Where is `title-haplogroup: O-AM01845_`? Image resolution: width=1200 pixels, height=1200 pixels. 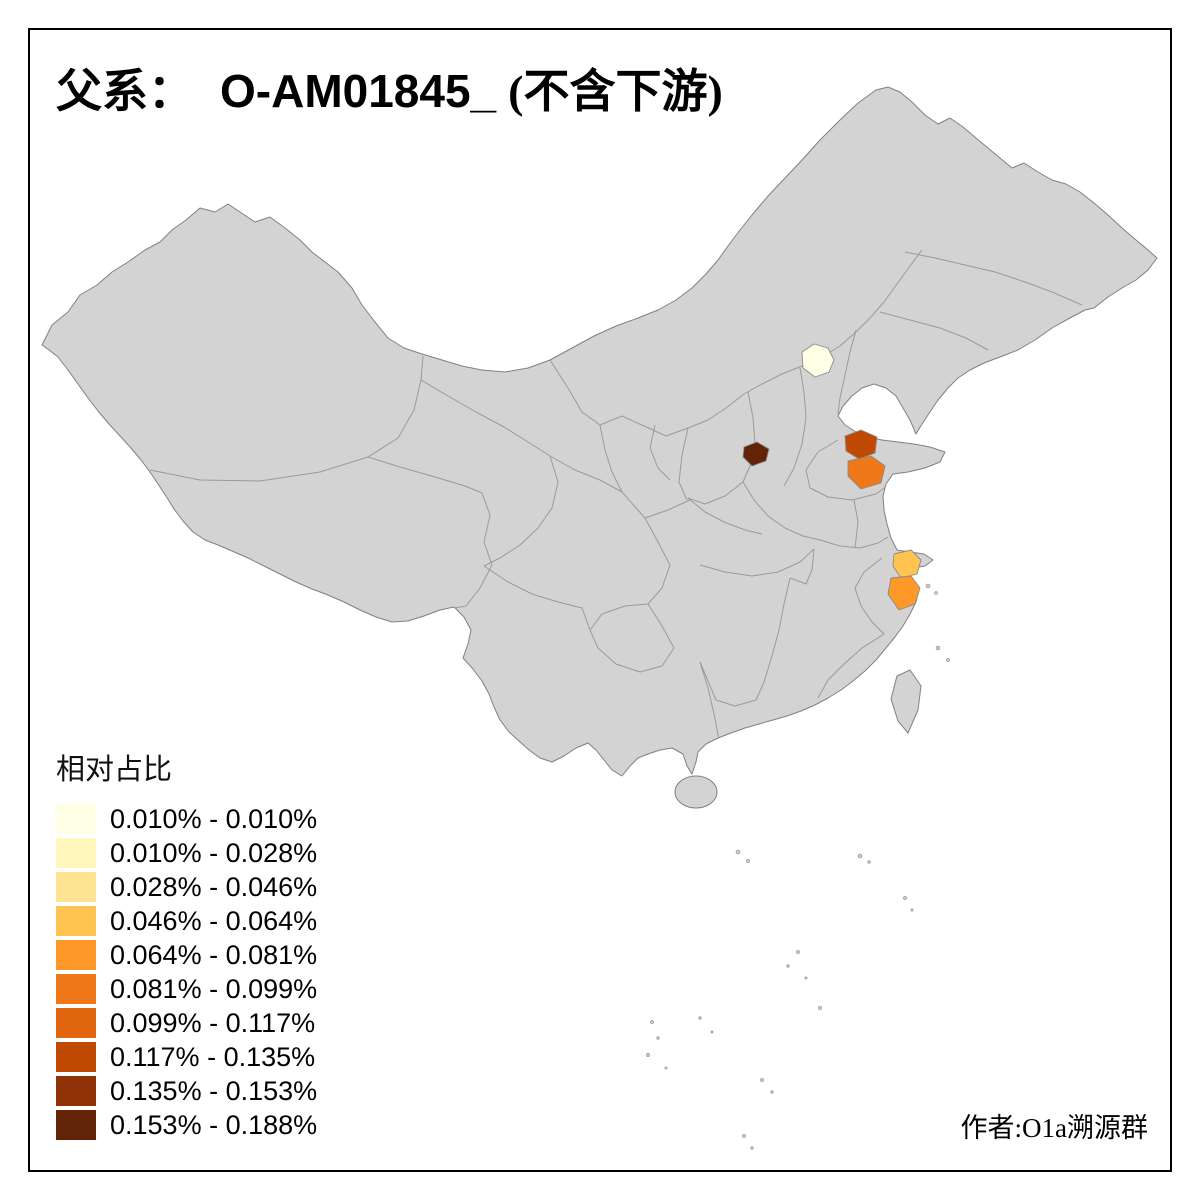
title-haplogroup: O-AM01845_ is located at coordinates (358, 91).